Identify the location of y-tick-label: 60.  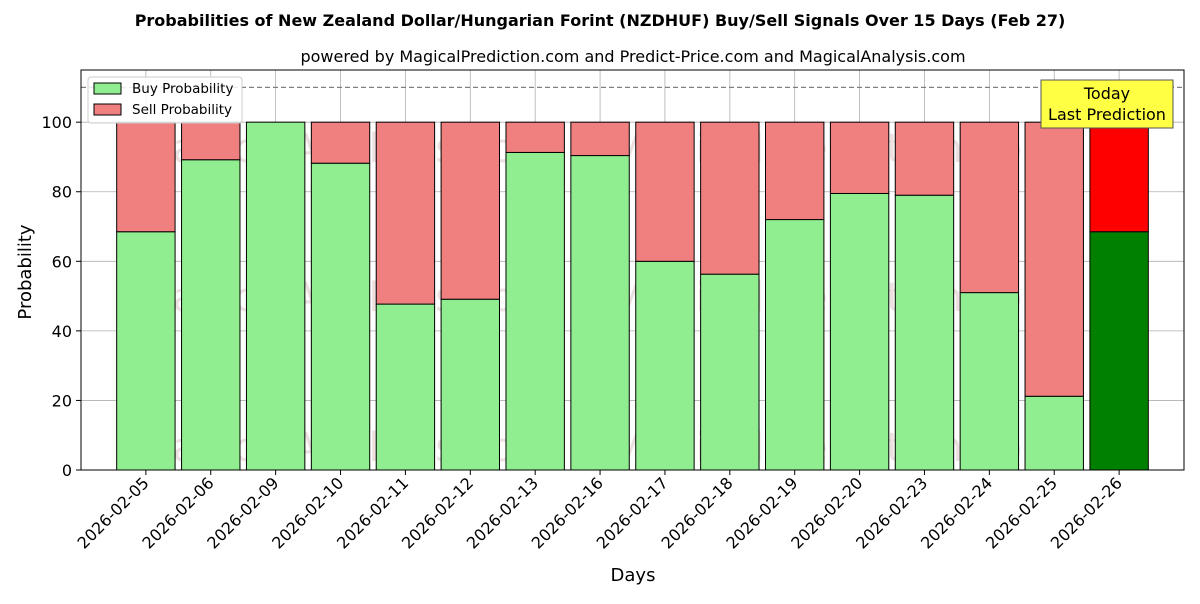
(62, 261).